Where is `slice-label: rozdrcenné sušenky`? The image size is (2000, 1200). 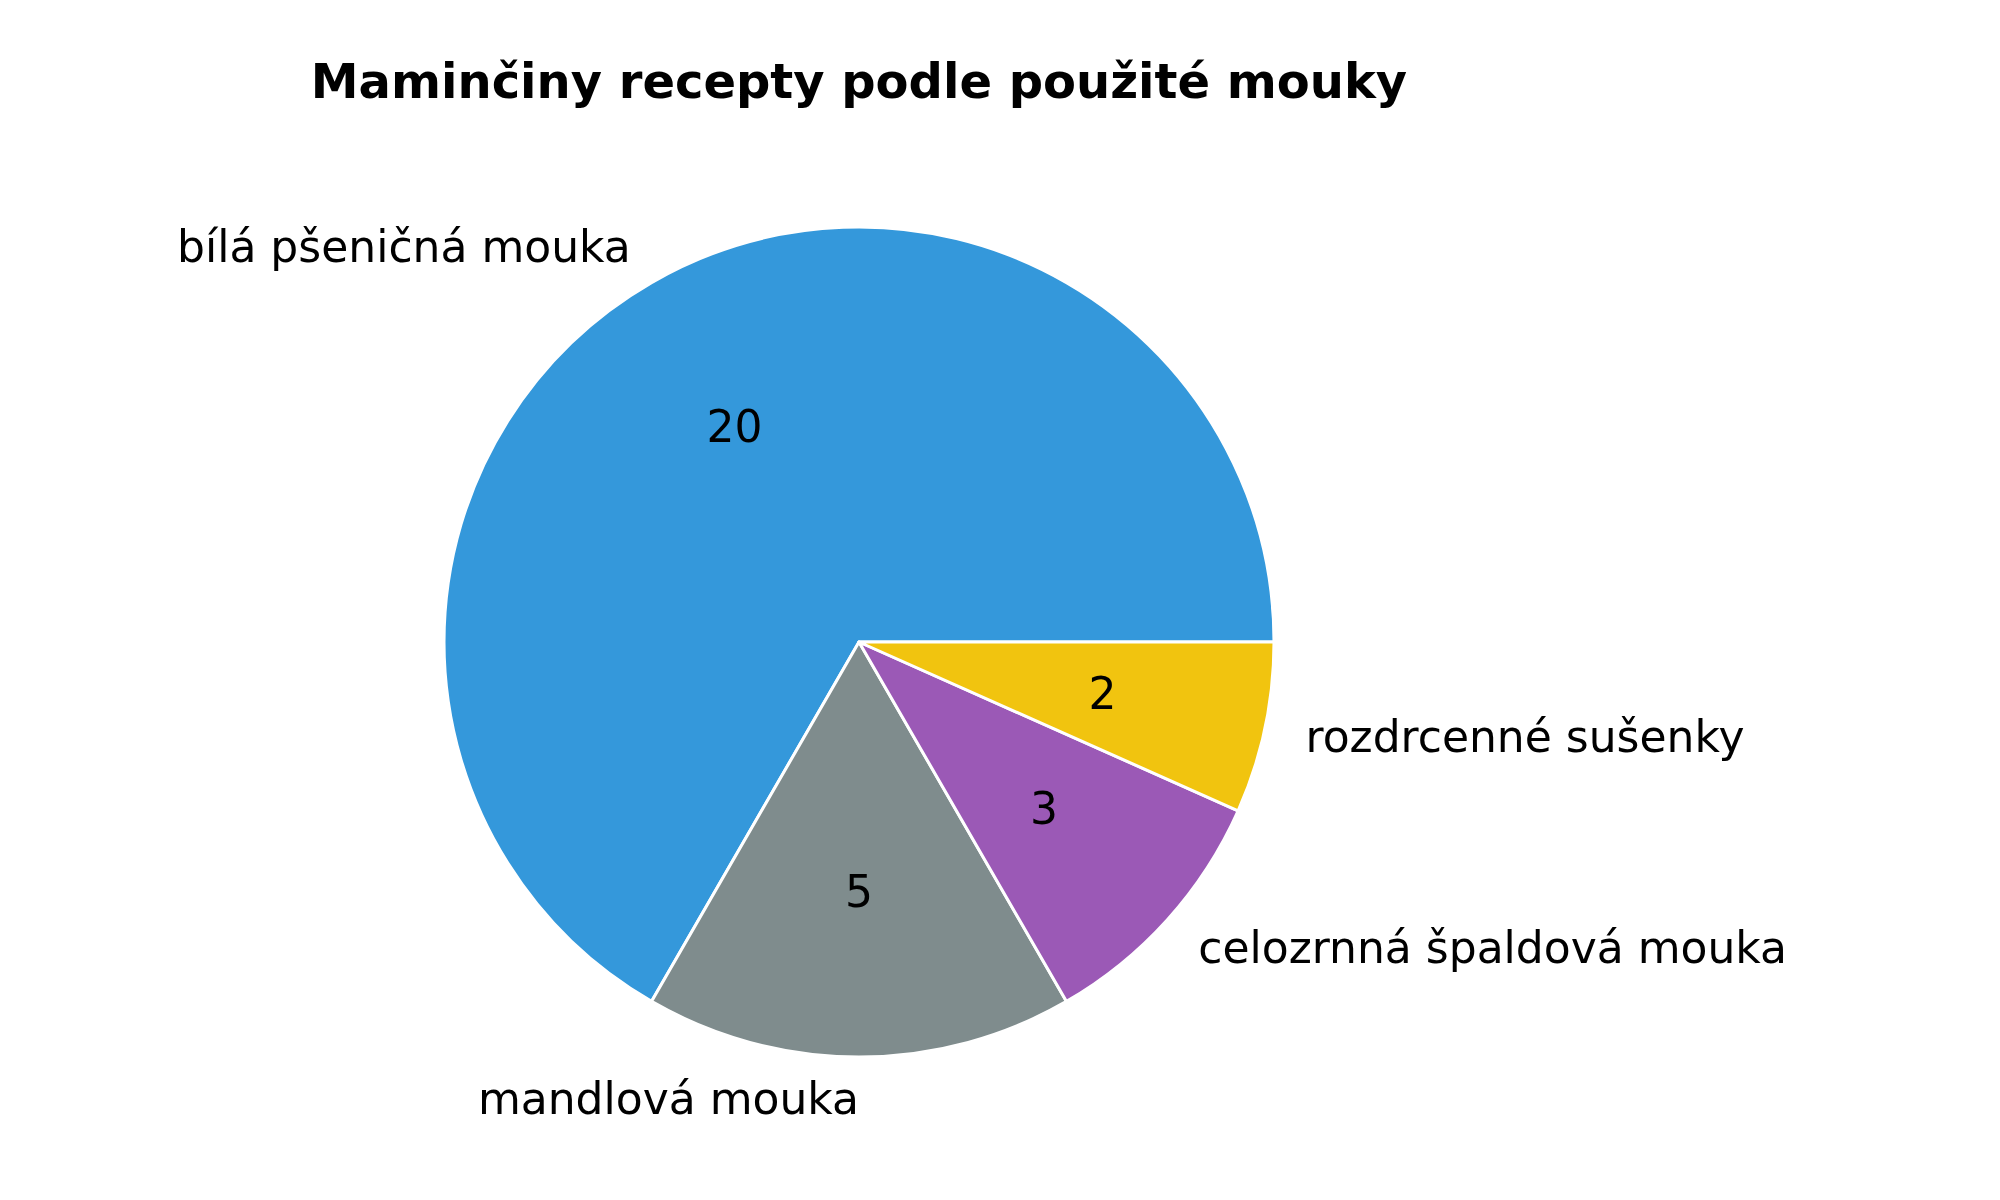 slice-label: rozdrcenné sušenky is located at coordinates (1525, 737).